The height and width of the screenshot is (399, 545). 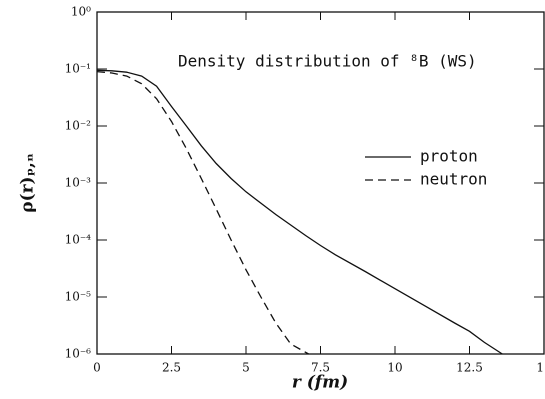 What do you see at coordinates (97, 368) in the screenshot?
I see `x-tick-label: 0` at bounding box center [97, 368].